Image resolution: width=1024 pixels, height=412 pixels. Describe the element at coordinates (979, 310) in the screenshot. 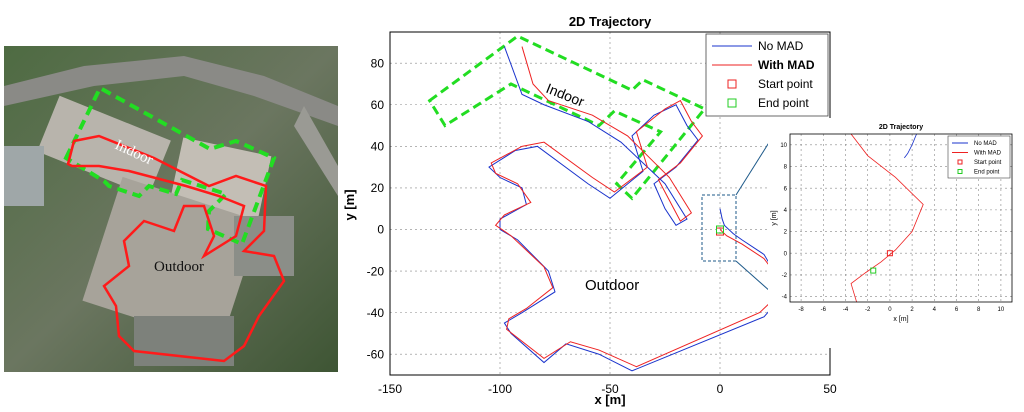

I see `x-tick-label: 8` at that location.